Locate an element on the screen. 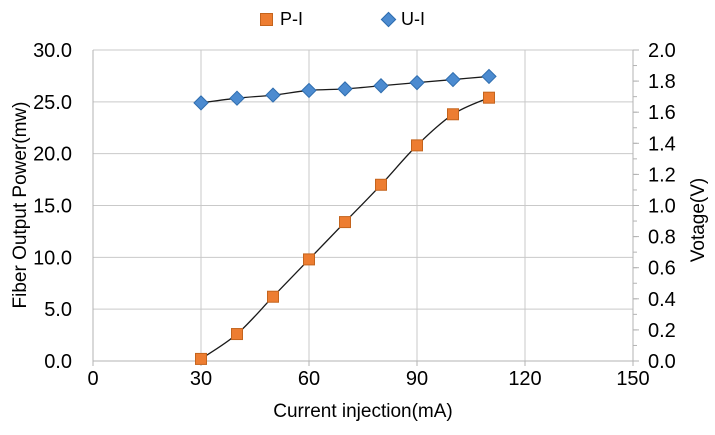  legend-item-p-i: P-I is located at coordinates (281, 19).